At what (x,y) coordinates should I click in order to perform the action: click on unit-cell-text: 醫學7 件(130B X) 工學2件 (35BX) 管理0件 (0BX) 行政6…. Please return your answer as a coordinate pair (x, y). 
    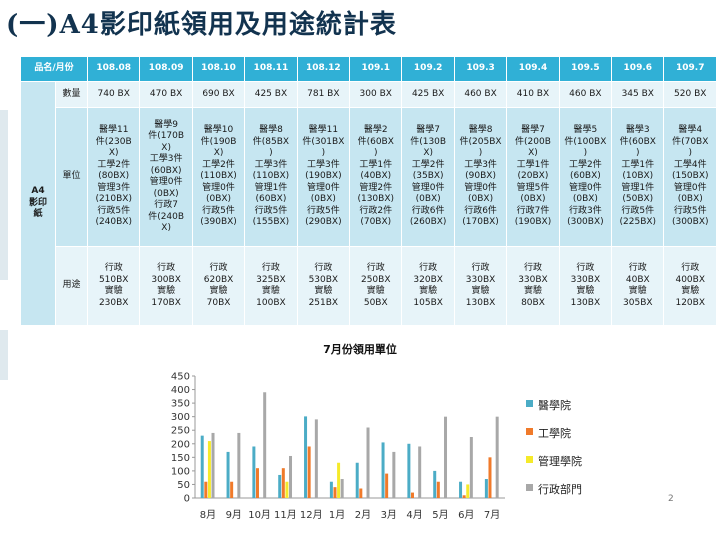
    Looking at the image, I should click on (428, 176).